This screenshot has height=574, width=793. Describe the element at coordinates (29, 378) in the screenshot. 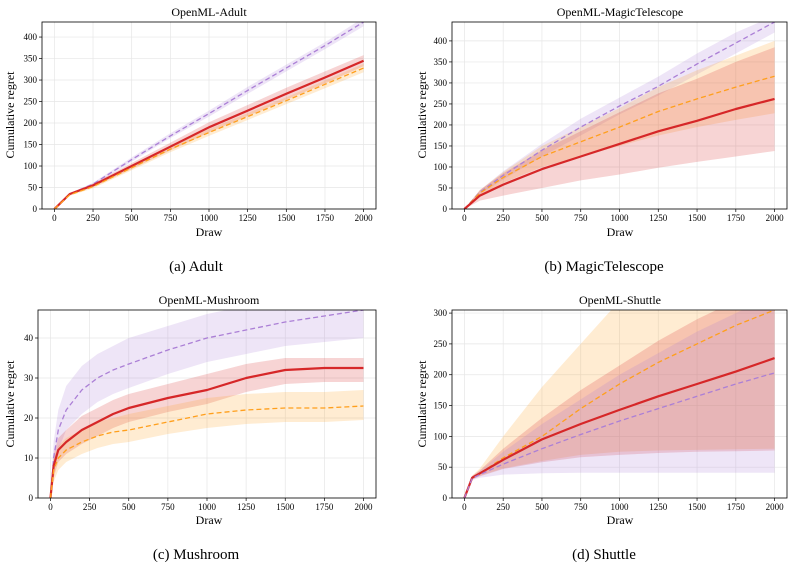

I see `y-tick-label: 30` at that location.